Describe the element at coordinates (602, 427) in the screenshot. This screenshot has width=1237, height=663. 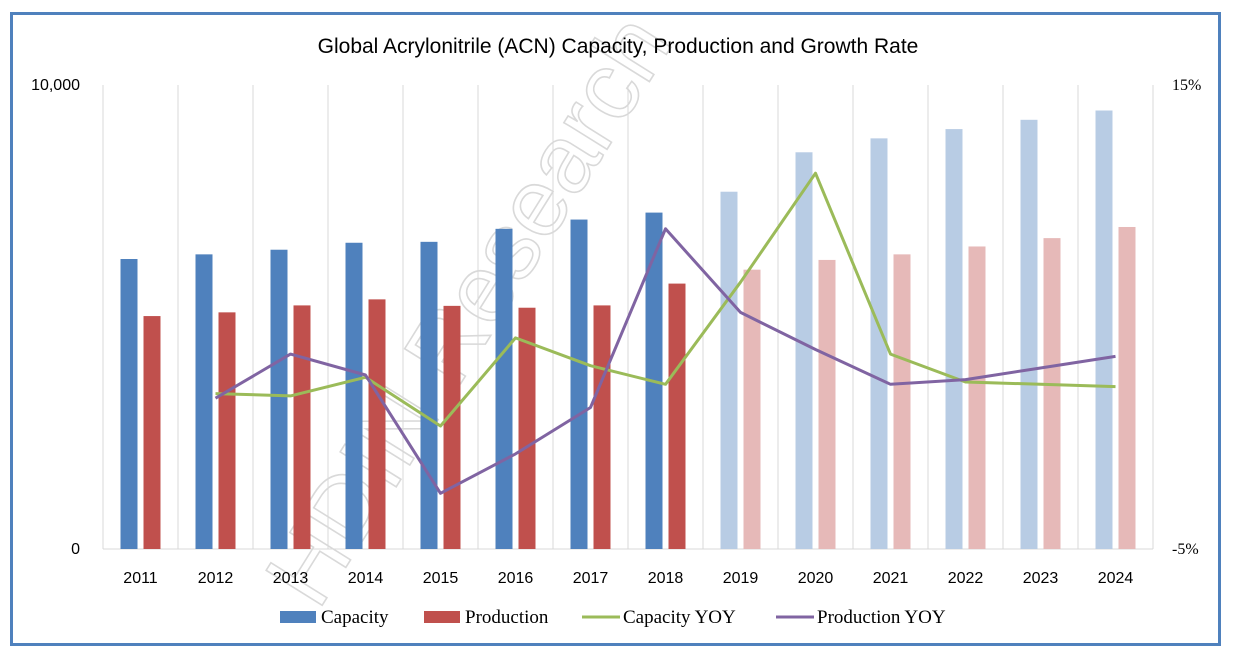
I see `bar-production-2017` at that location.